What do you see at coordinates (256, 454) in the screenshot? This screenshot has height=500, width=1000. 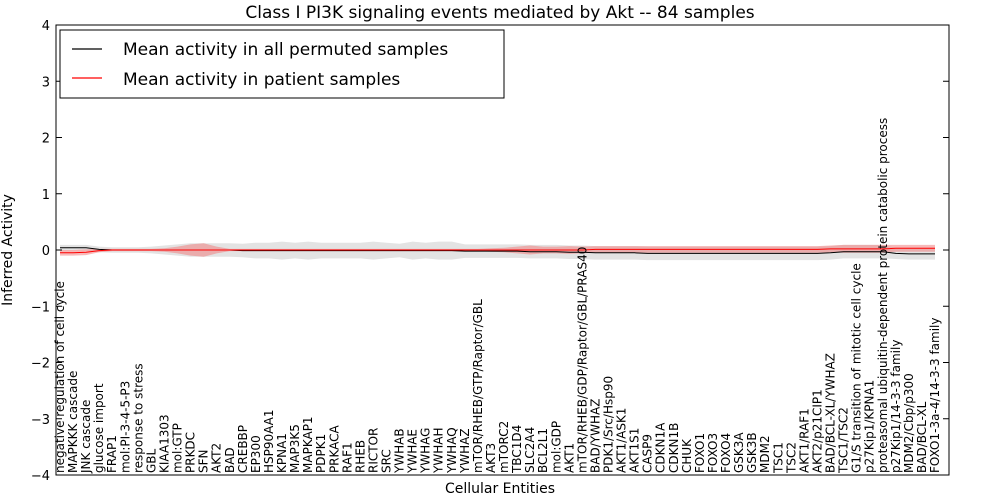 I see `x-tick-label: EP300` at bounding box center [256, 454].